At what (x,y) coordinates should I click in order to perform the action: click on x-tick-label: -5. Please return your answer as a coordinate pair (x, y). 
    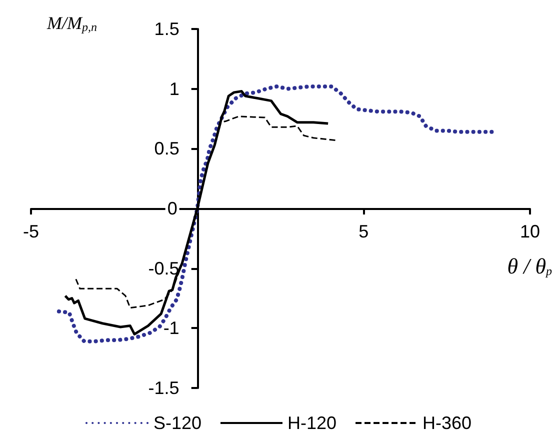
    Looking at the image, I should click on (31, 232).